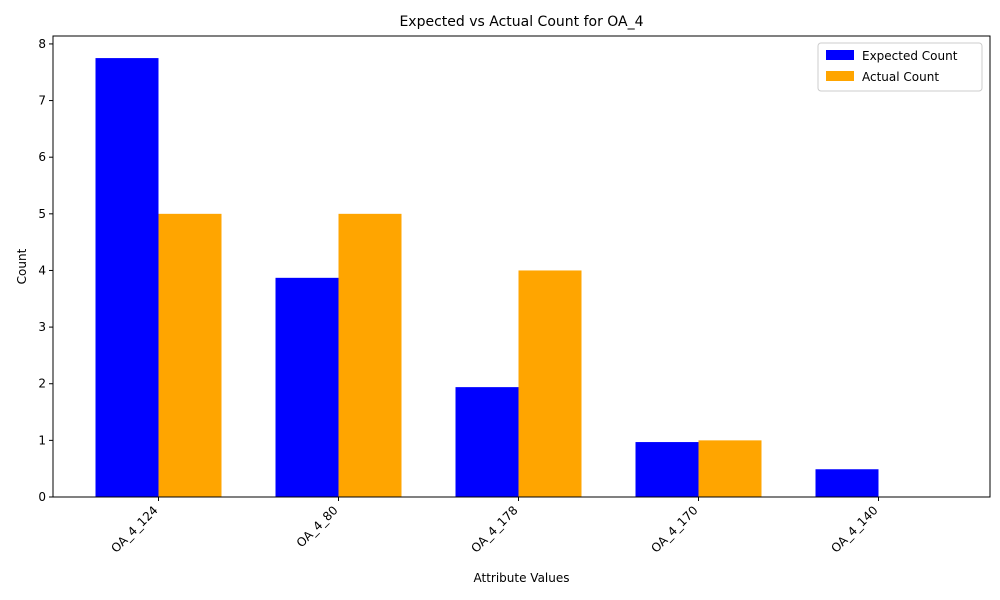 The image size is (1000, 600). I want to click on x-axis: OA_4_124 OA_4_80 OA_4_178 OA_4_170 OA_4_140, so click(494, 526).